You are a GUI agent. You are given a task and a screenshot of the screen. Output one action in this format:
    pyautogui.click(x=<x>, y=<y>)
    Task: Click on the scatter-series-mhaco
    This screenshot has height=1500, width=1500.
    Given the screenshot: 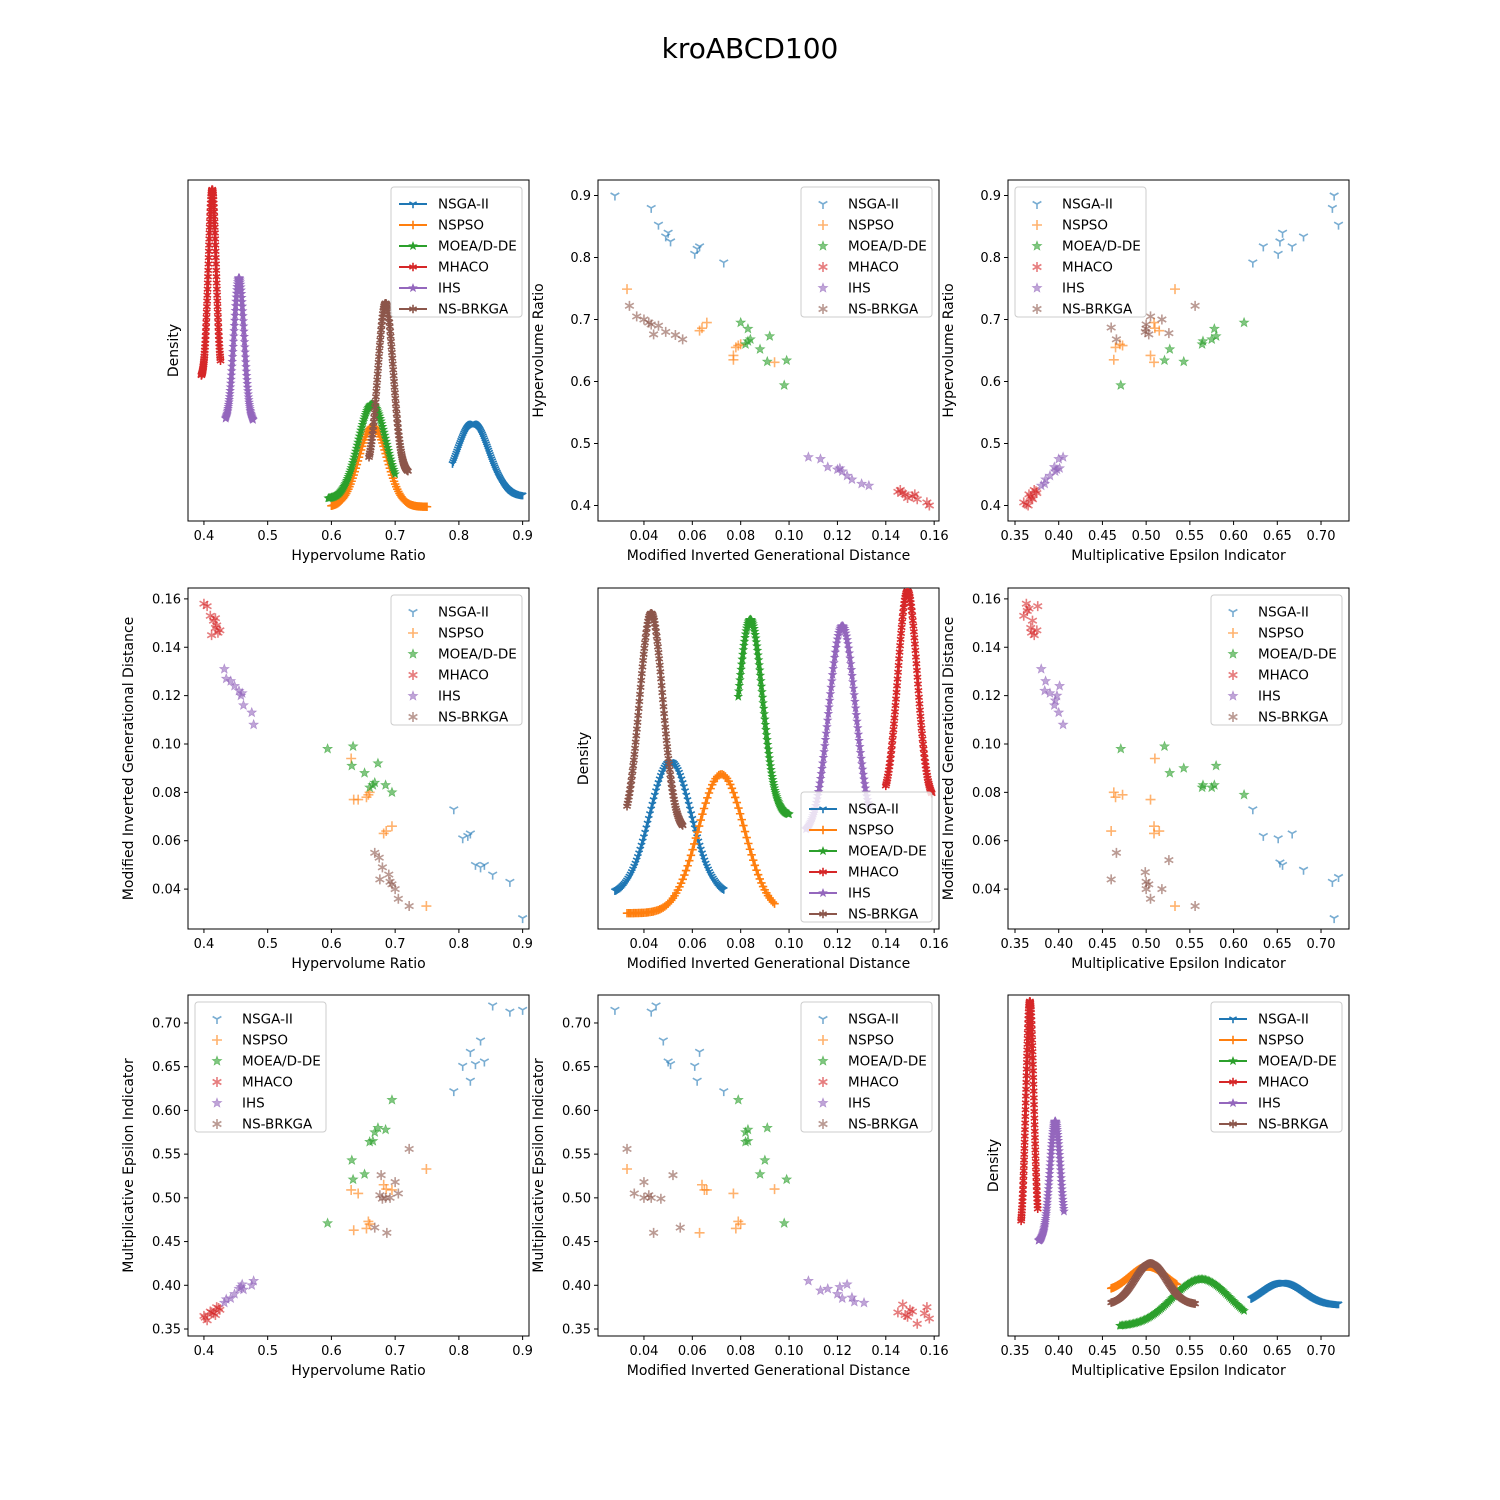 What is the action you would take?
    pyautogui.click(x=212, y=619)
    